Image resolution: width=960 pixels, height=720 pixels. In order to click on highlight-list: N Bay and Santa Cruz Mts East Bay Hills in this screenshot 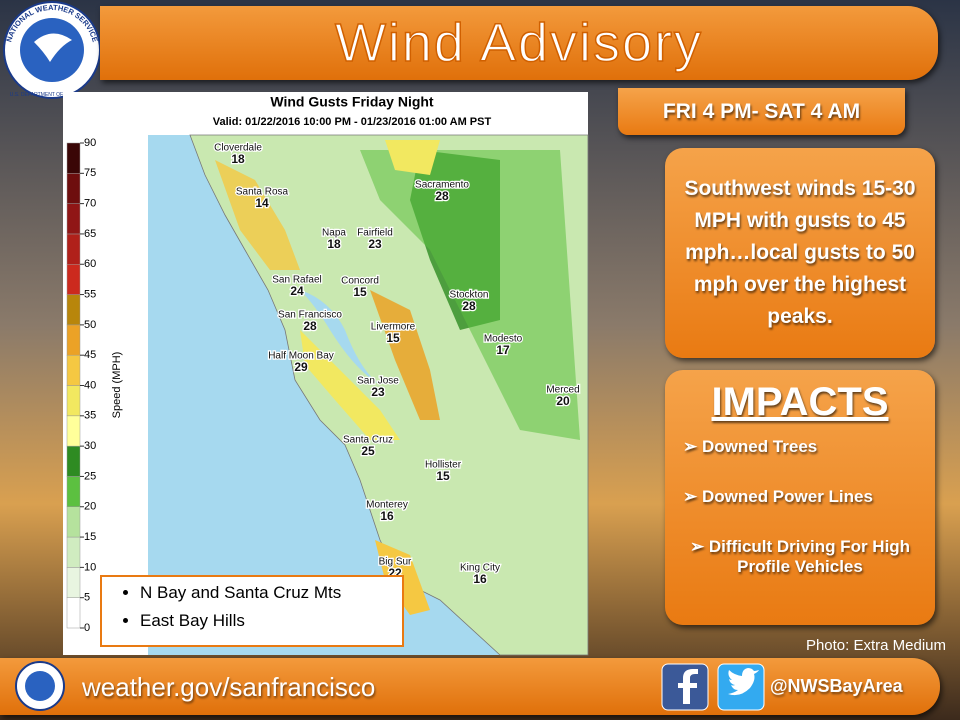, I will do `click(252, 607)`.